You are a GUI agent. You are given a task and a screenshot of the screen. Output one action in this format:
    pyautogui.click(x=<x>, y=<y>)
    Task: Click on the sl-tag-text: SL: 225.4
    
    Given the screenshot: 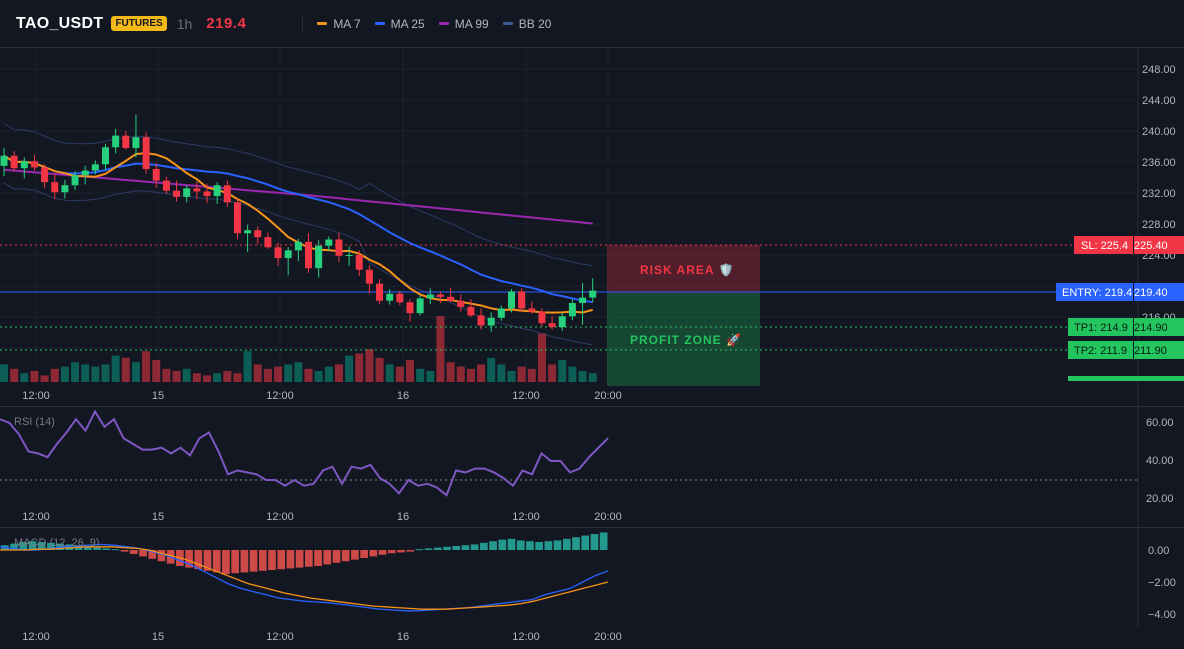 What is the action you would take?
    pyautogui.click(x=1104, y=246)
    